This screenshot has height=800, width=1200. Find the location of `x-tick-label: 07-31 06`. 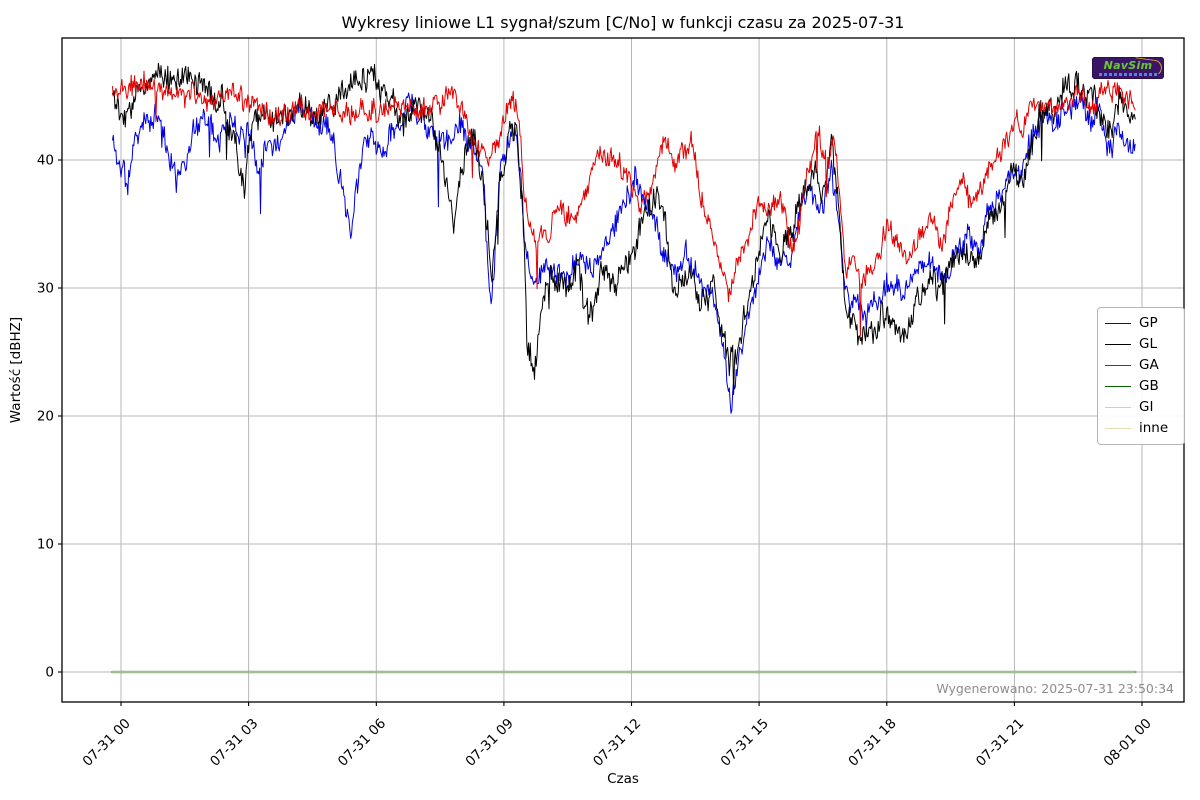

x-tick-label: 07-31 06 is located at coordinates (362, 743).